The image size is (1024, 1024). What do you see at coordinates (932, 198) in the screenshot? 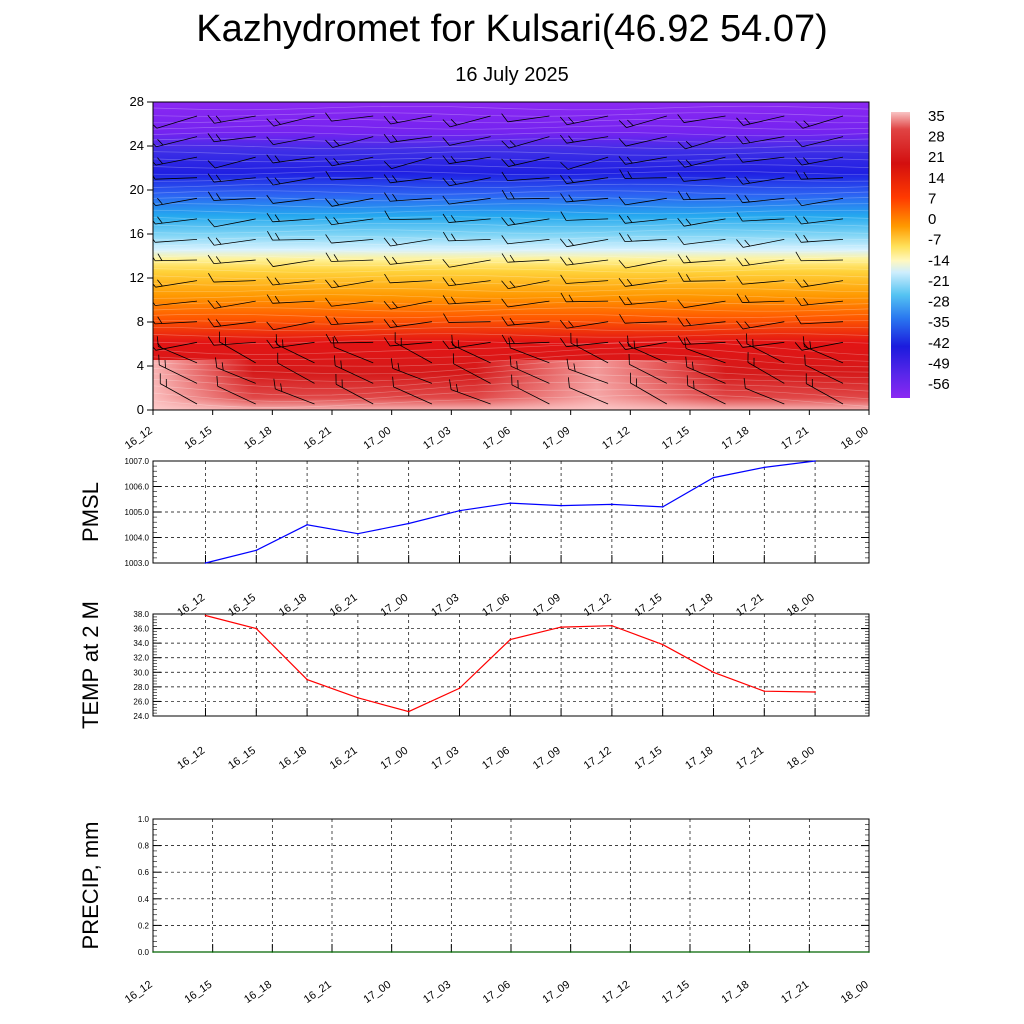
I see `colorbar-label: 7` at bounding box center [932, 198].